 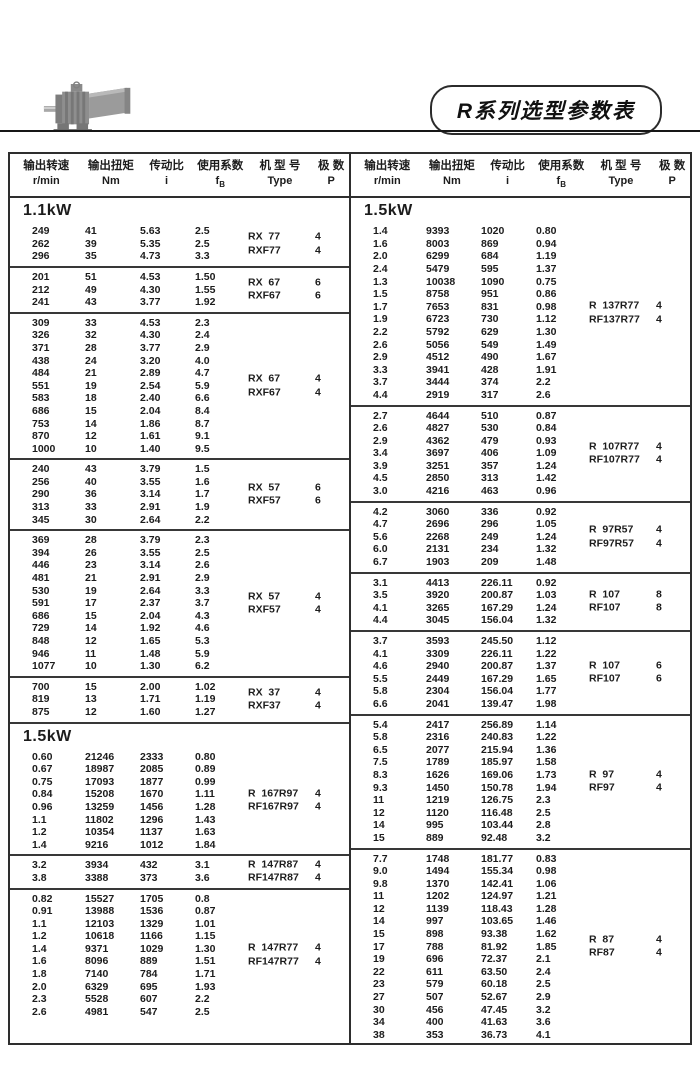 I want to click on speed-cell: 438, so click(x=41, y=360).